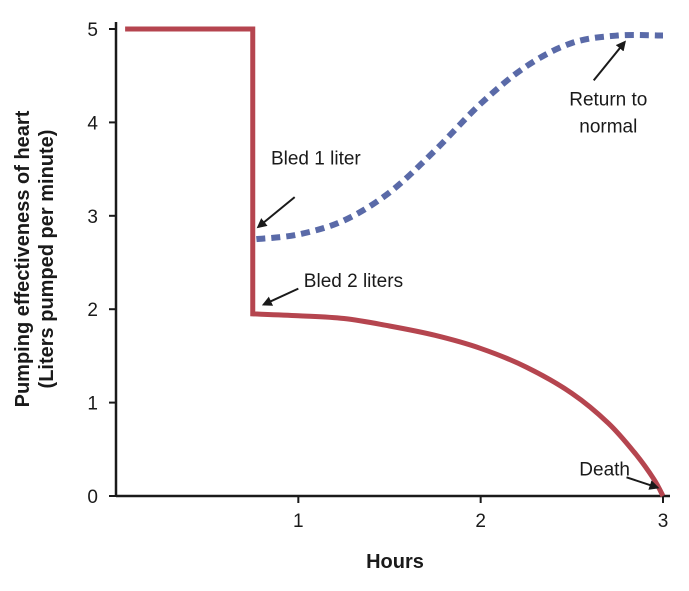  Describe the element at coordinates (92, 310) in the screenshot. I see `y-tick-label: 2` at that location.